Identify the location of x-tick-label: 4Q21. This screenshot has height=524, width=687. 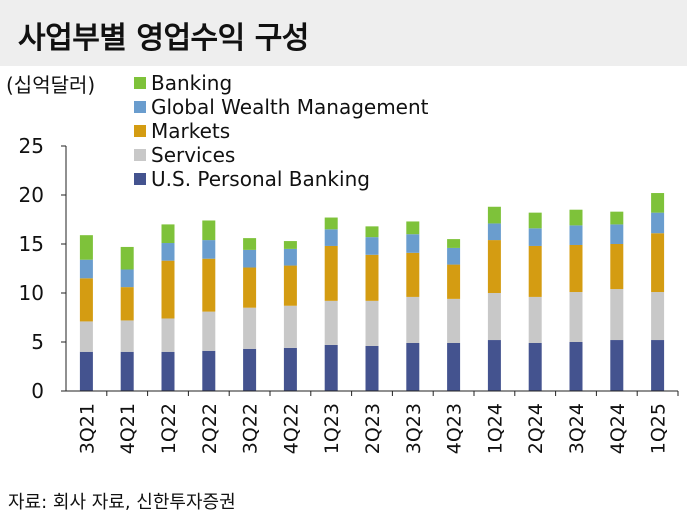
(128, 428).